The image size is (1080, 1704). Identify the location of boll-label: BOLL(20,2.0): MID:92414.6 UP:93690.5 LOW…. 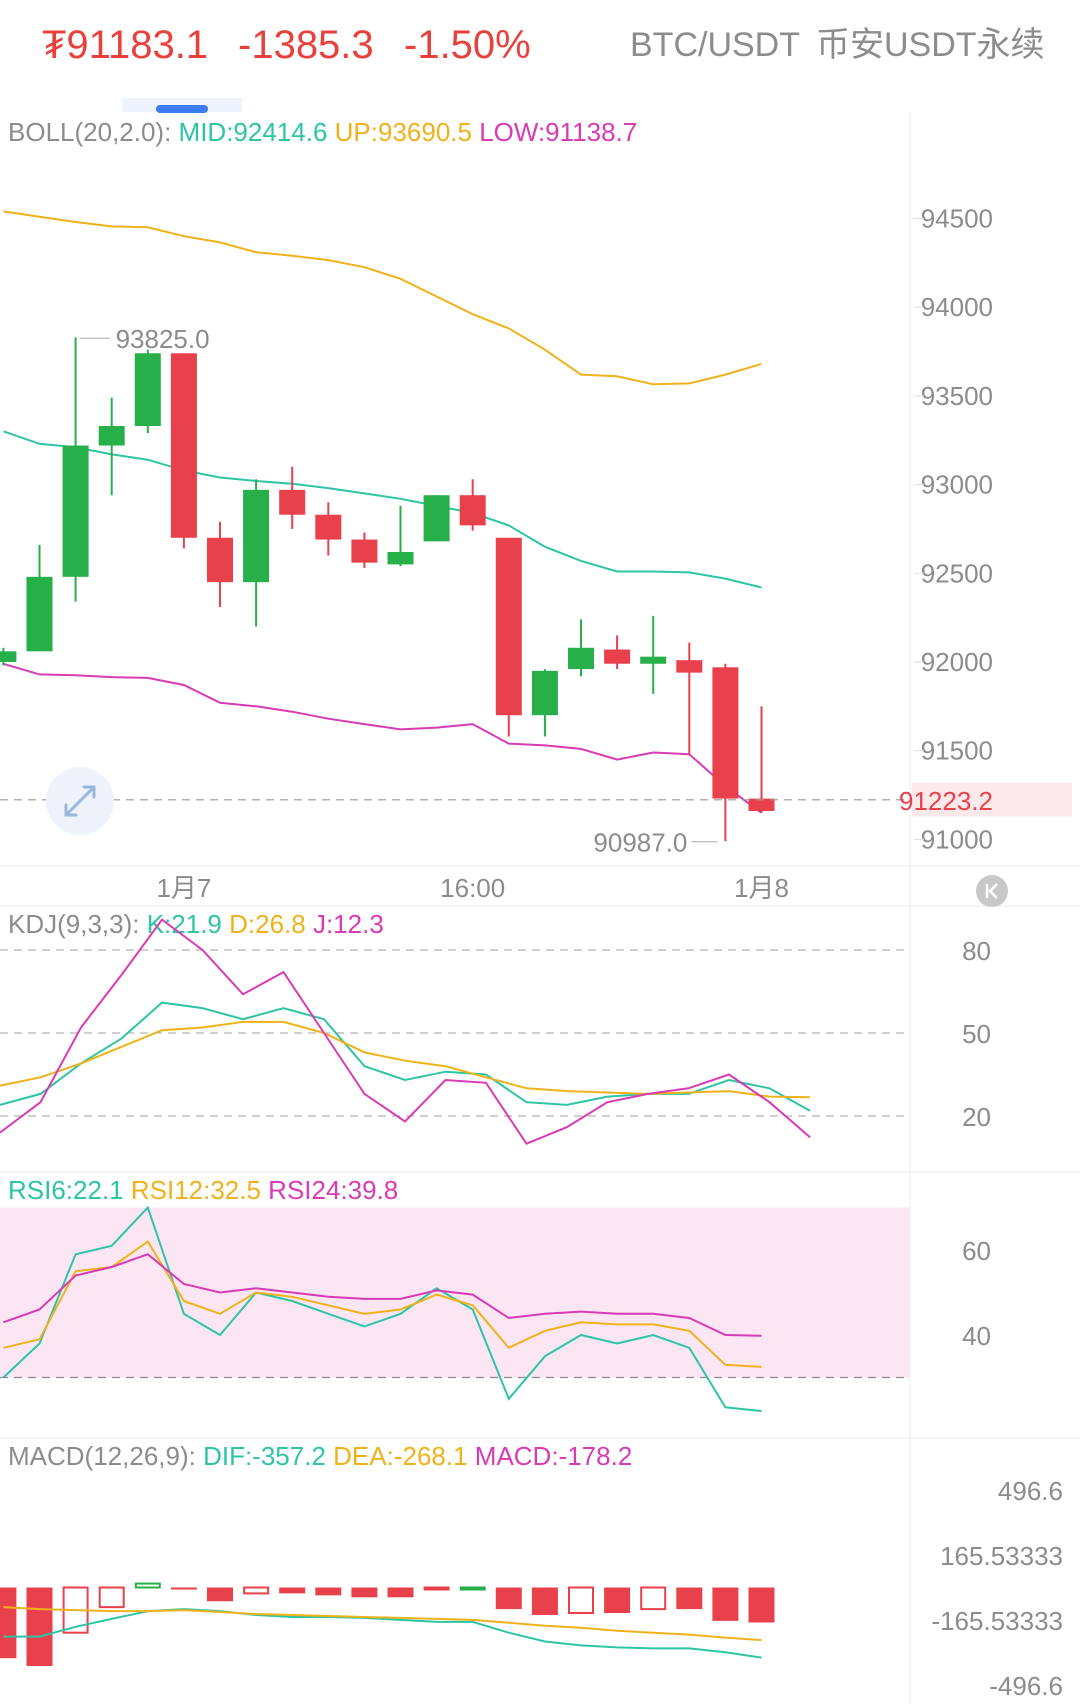
(322, 132).